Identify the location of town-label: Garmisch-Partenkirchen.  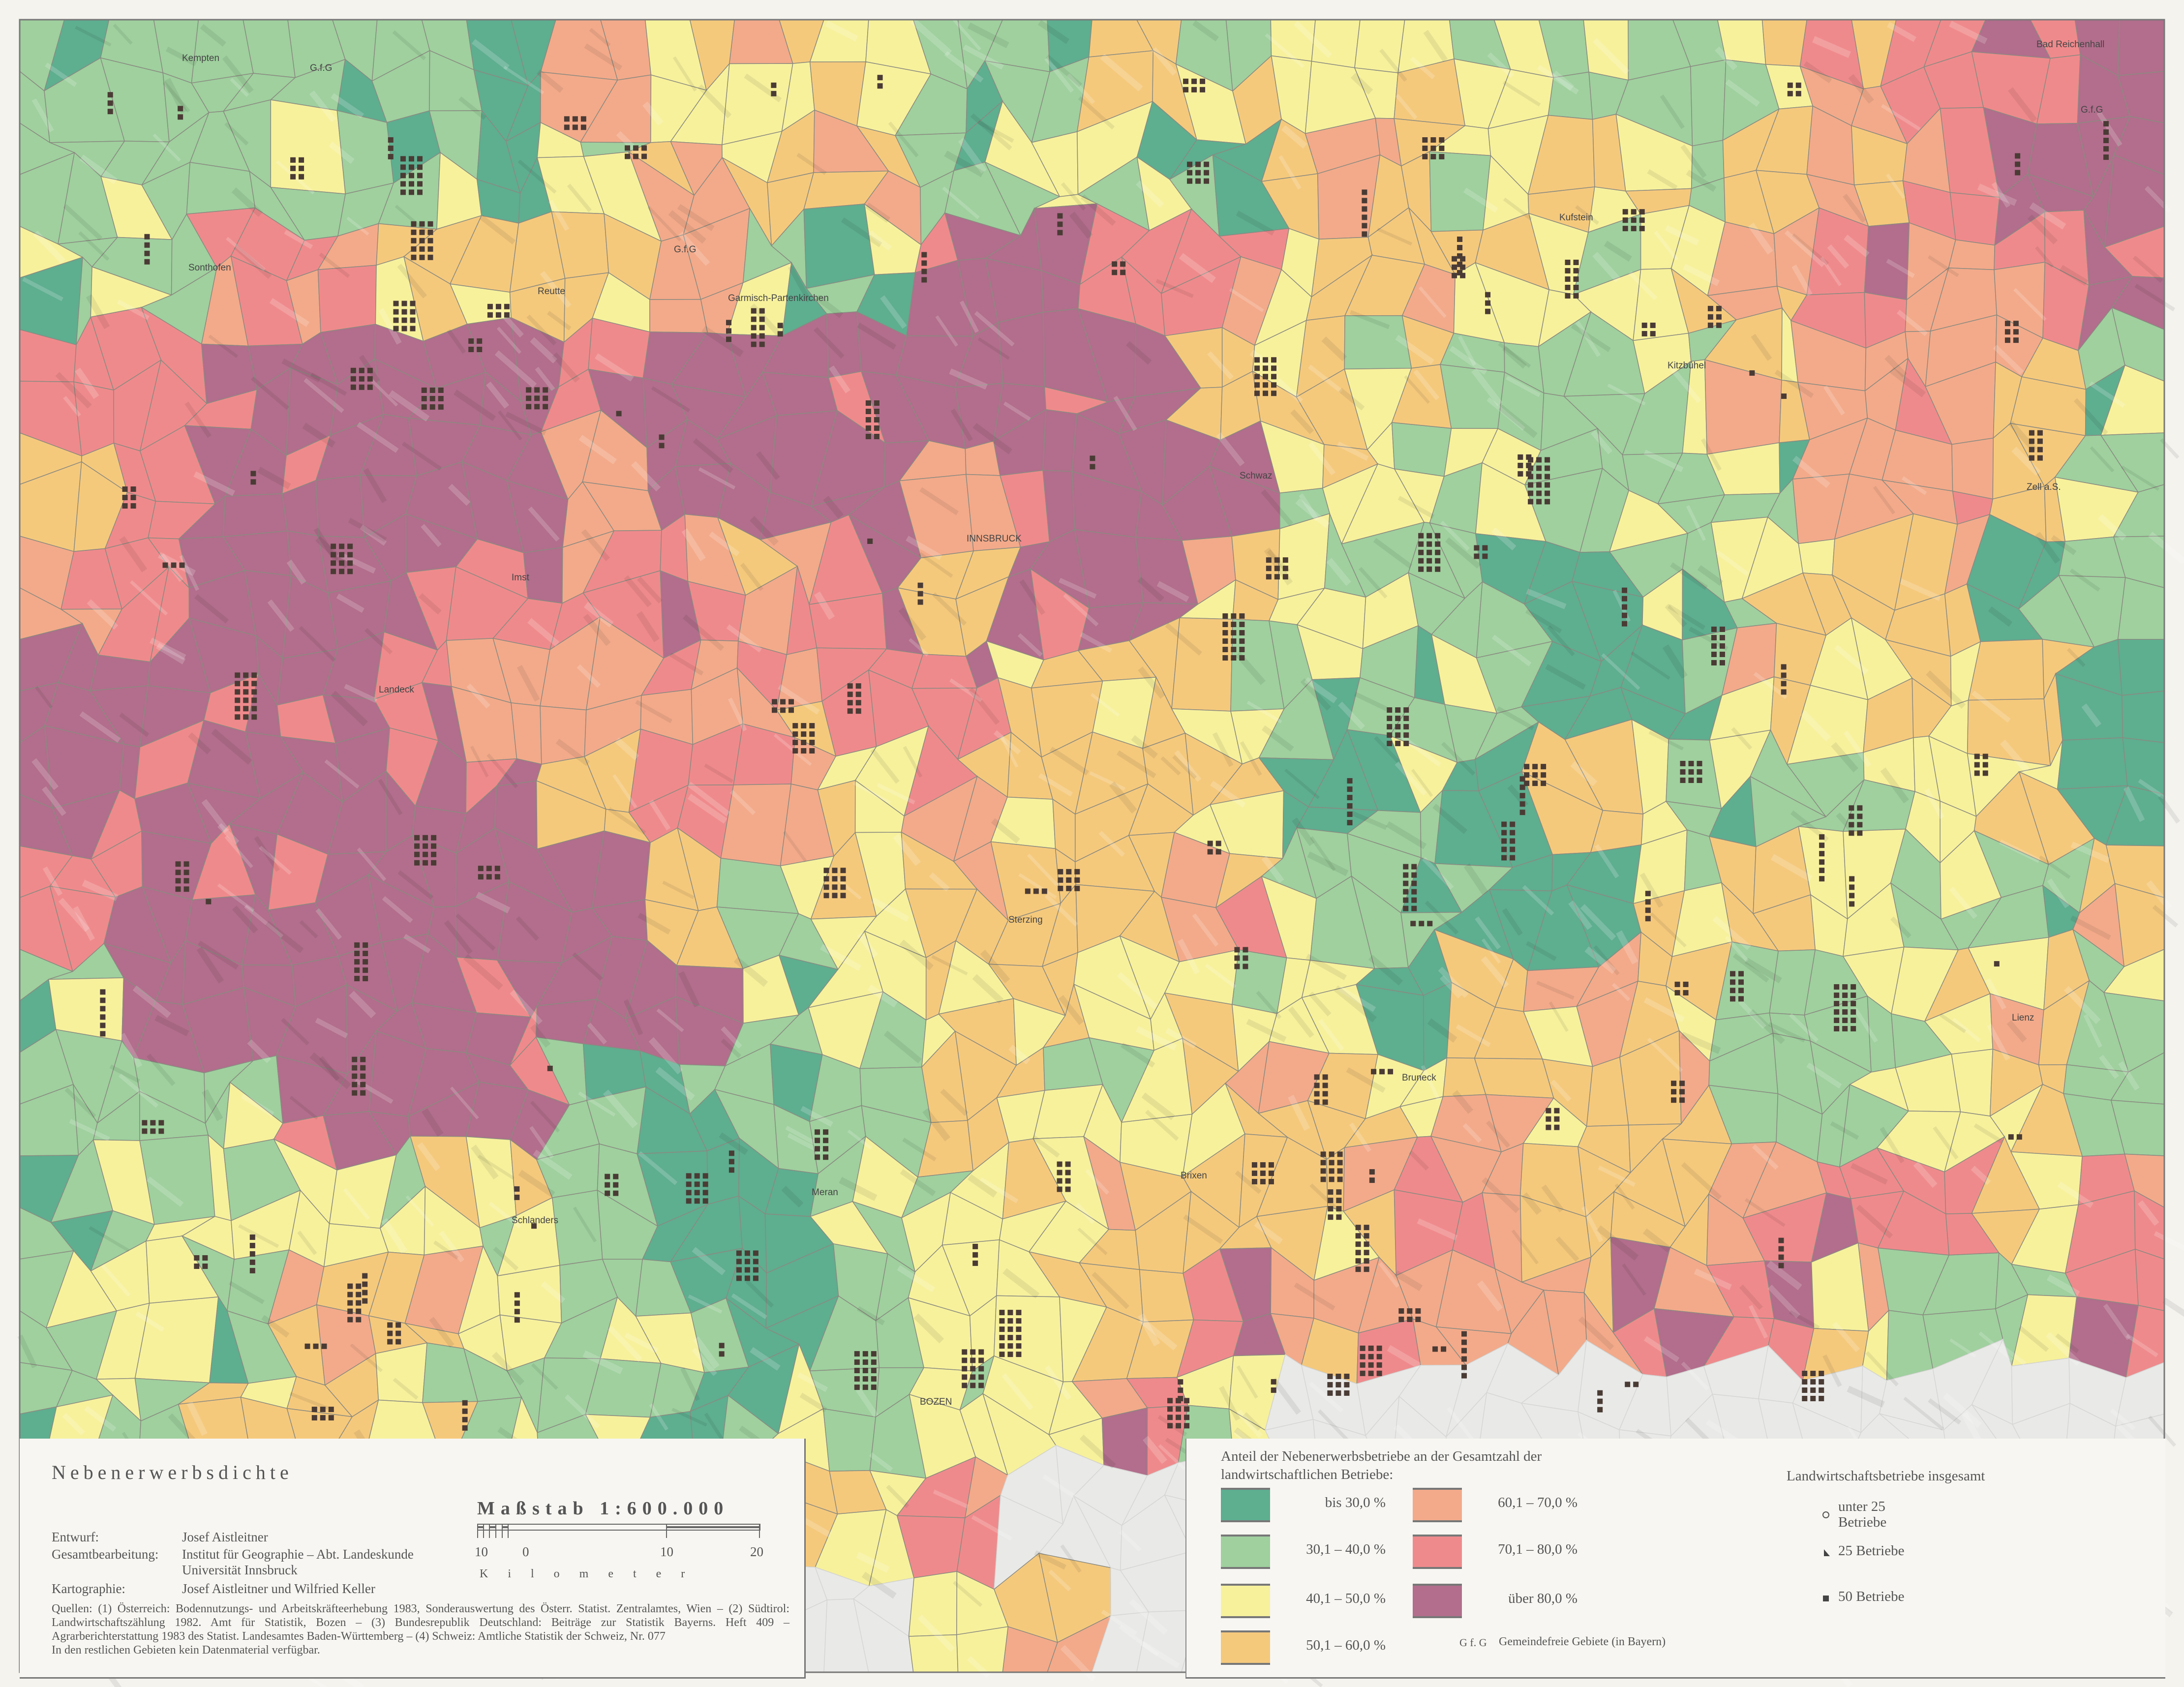
(778, 298).